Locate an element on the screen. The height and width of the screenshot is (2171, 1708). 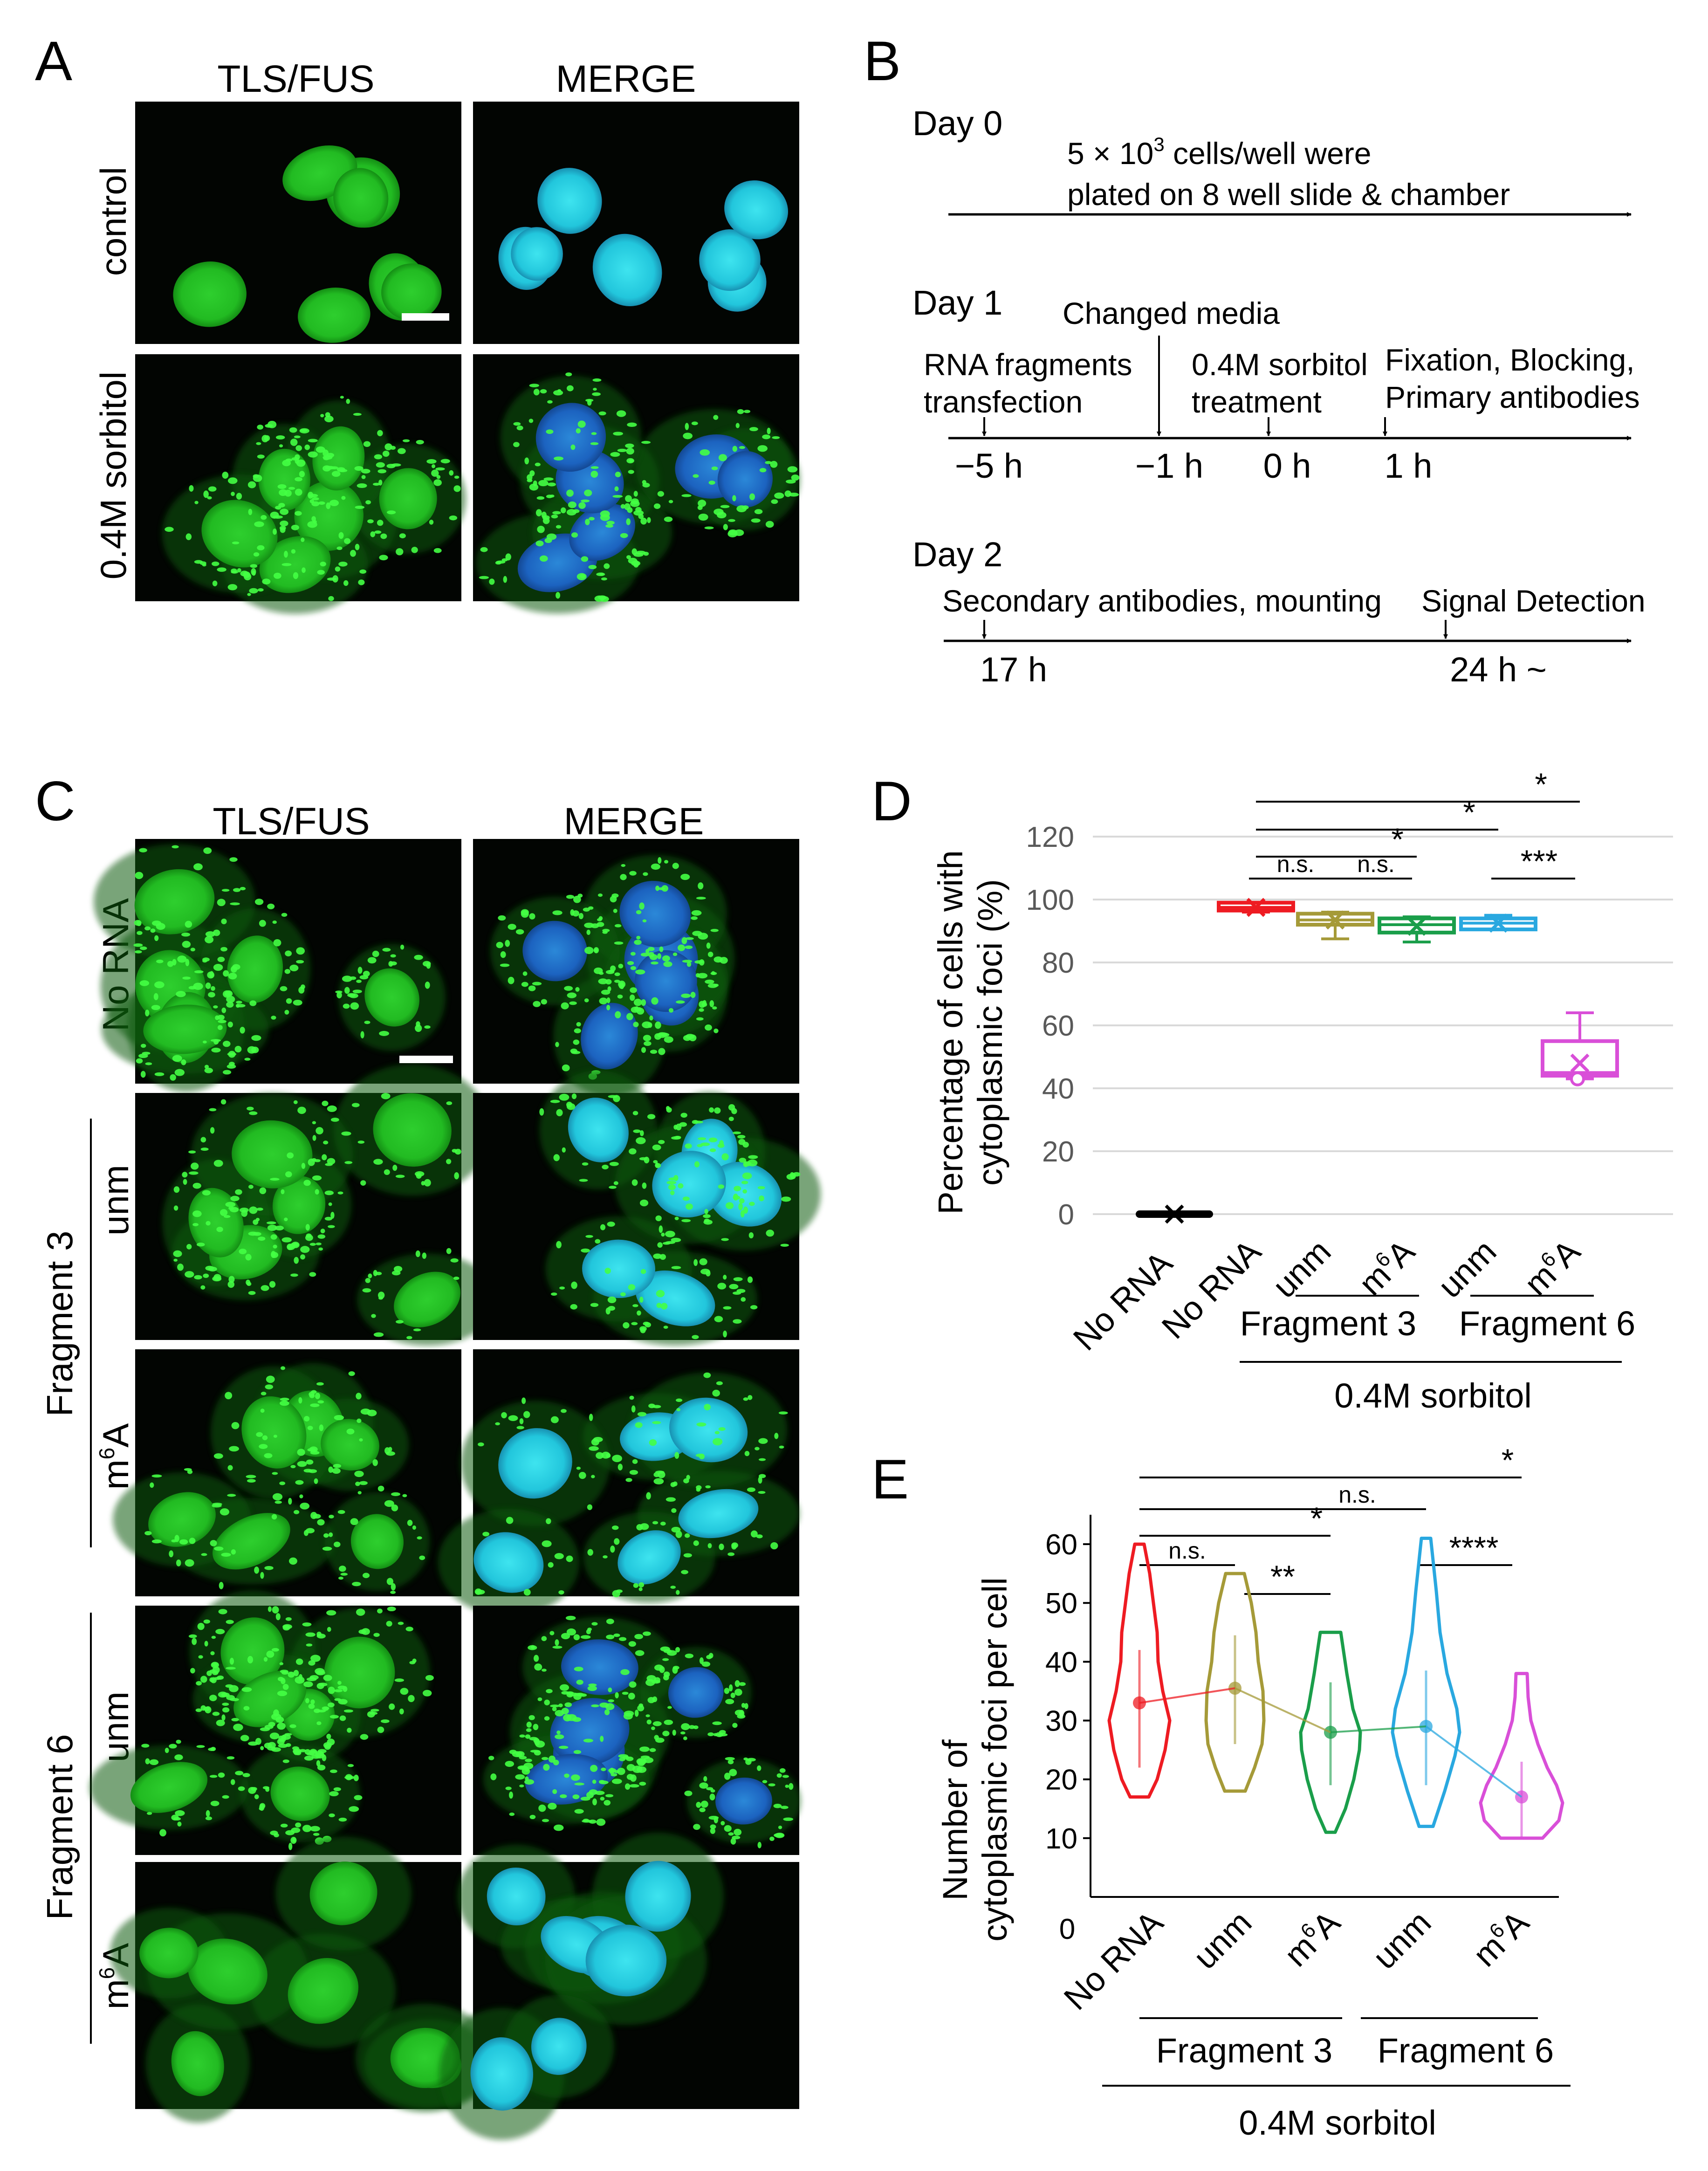
ytick-label: 80 is located at coordinates (1058, 963).